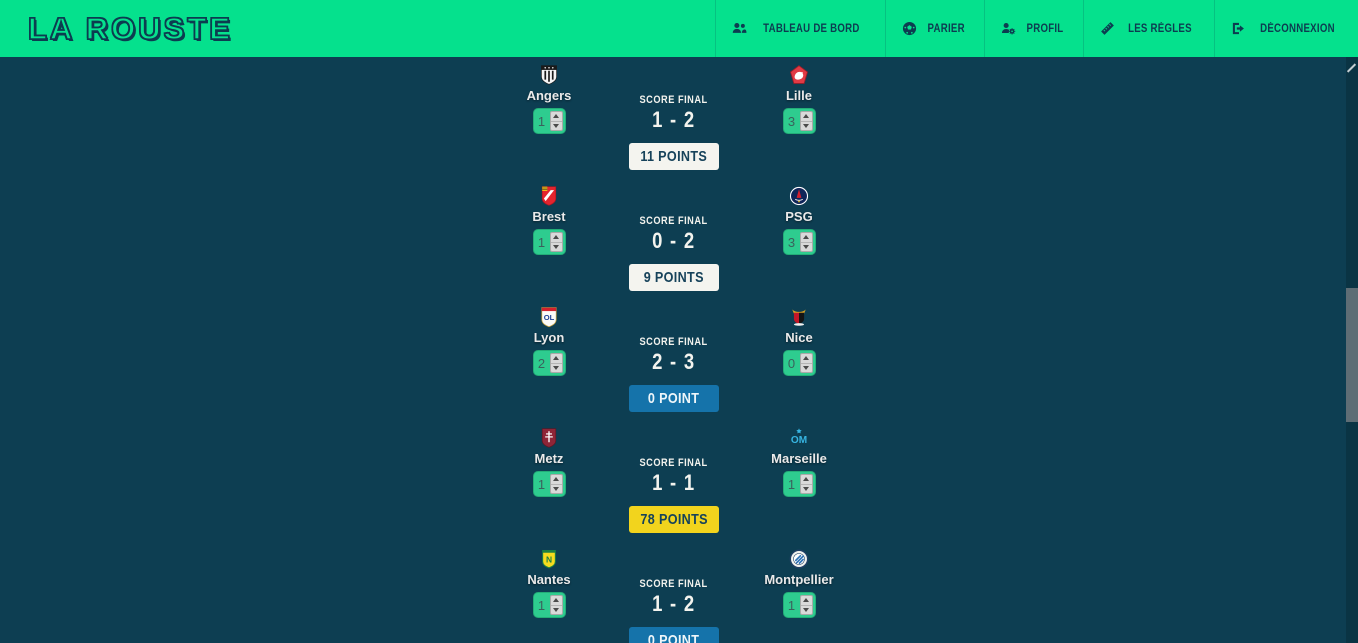 The width and height of the screenshot is (1358, 643). What do you see at coordinates (799, 438) in the screenshot?
I see `marseille-logo` at bounding box center [799, 438].